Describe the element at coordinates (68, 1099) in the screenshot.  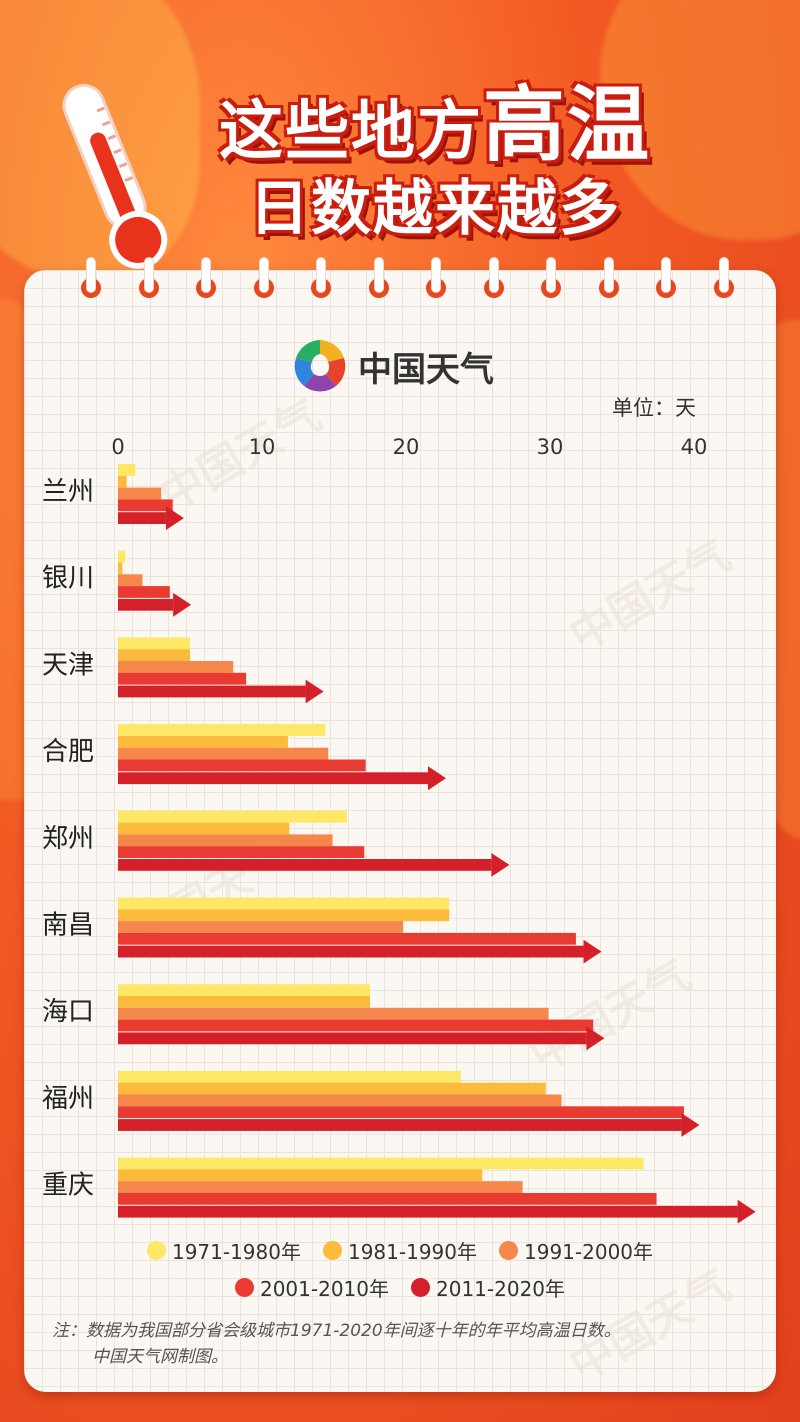
I see `category-label: 福州` at that location.